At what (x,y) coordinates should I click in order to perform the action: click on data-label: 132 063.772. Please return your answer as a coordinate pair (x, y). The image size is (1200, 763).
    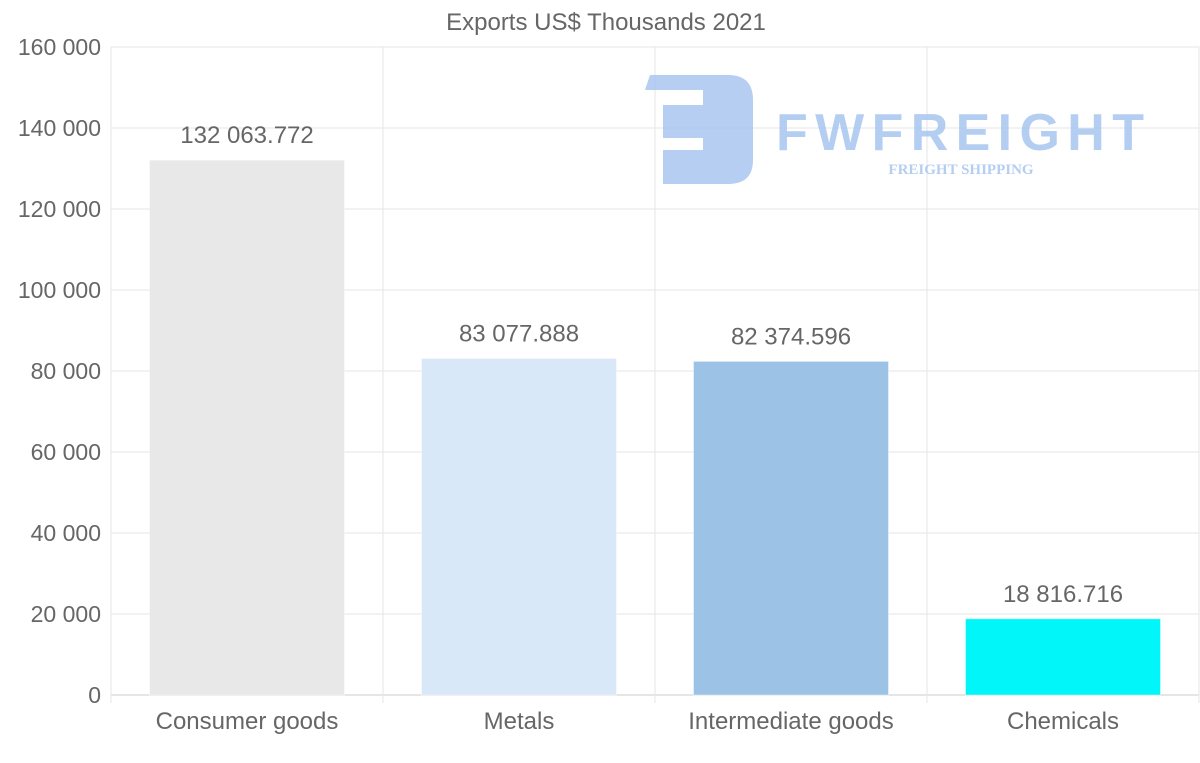
    Looking at the image, I should click on (246, 135).